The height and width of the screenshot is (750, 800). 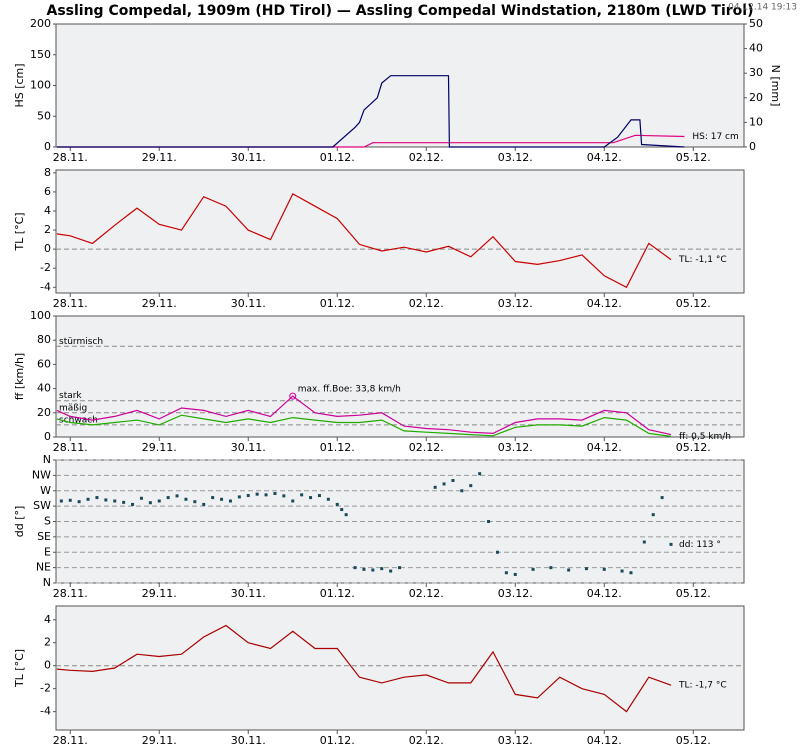 What do you see at coordinates (44, 388) in the screenshot?
I see `y-tick-label: 40` at bounding box center [44, 388].